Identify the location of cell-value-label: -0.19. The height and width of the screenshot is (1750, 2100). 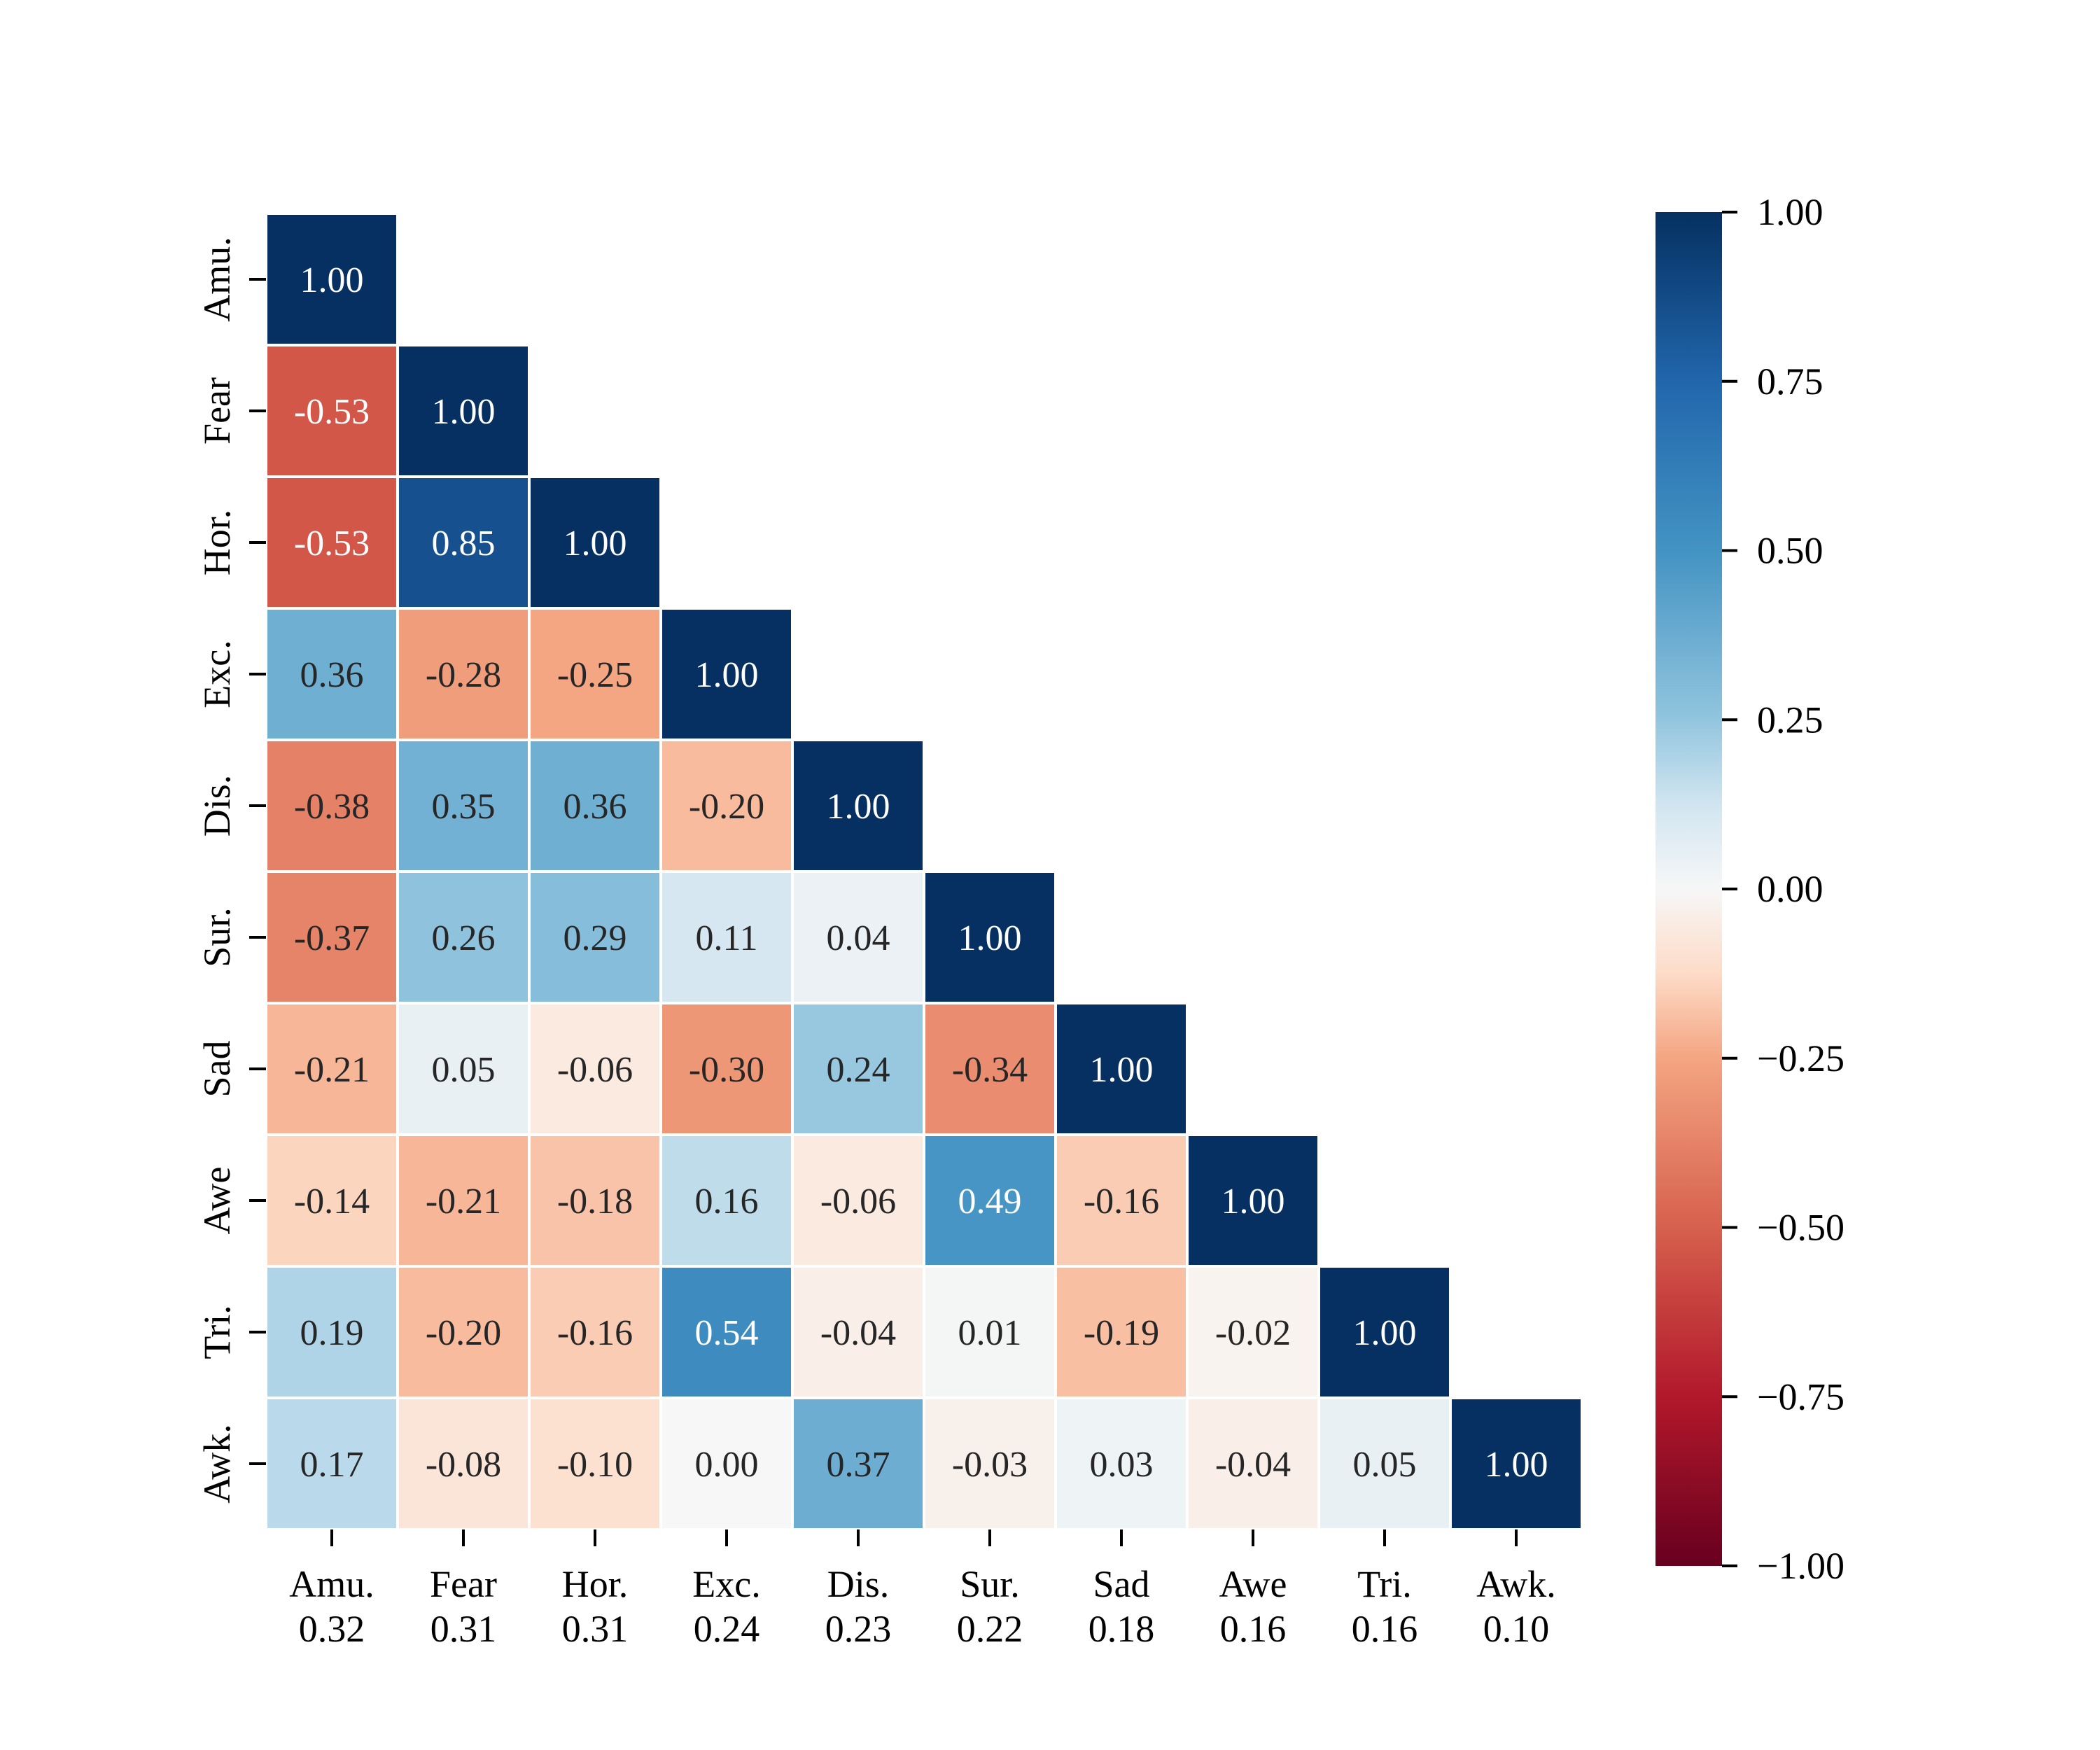
(1121, 1333).